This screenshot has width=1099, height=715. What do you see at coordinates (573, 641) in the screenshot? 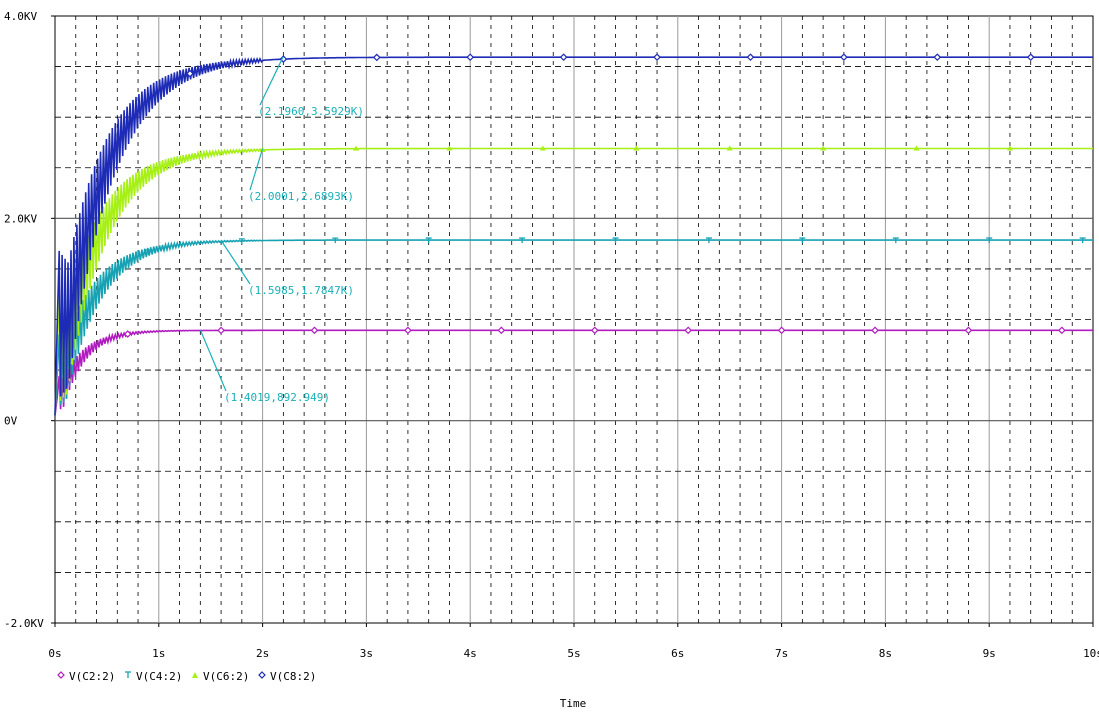
I see `x-ticks: 0s 1s 2s 3s 4s 5s 6s 7s 8s 9s 10s` at bounding box center [573, 641].